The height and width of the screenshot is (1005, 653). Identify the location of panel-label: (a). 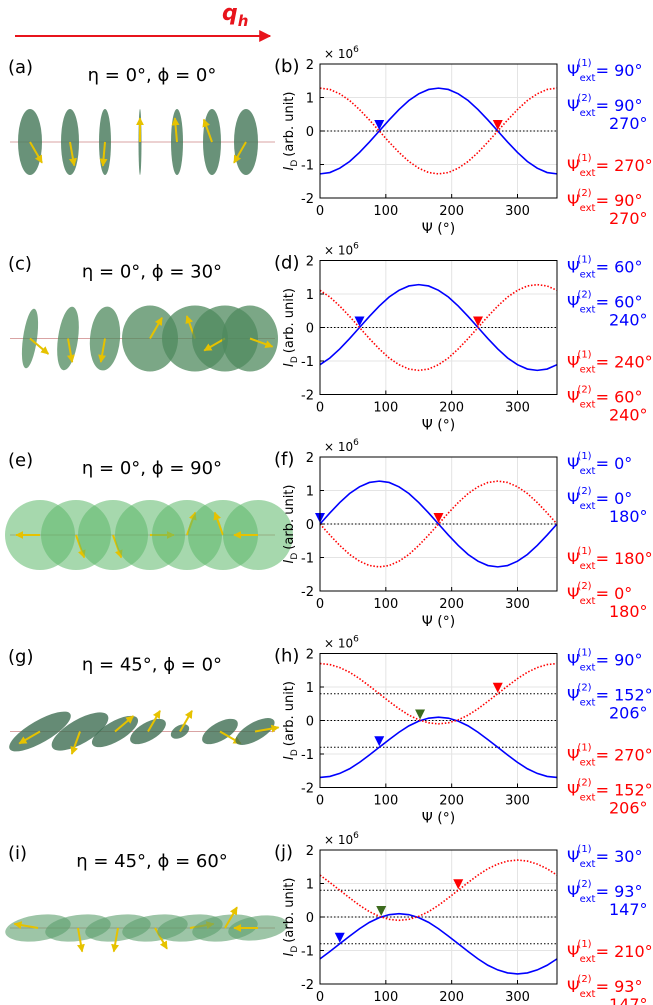
(20, 67).